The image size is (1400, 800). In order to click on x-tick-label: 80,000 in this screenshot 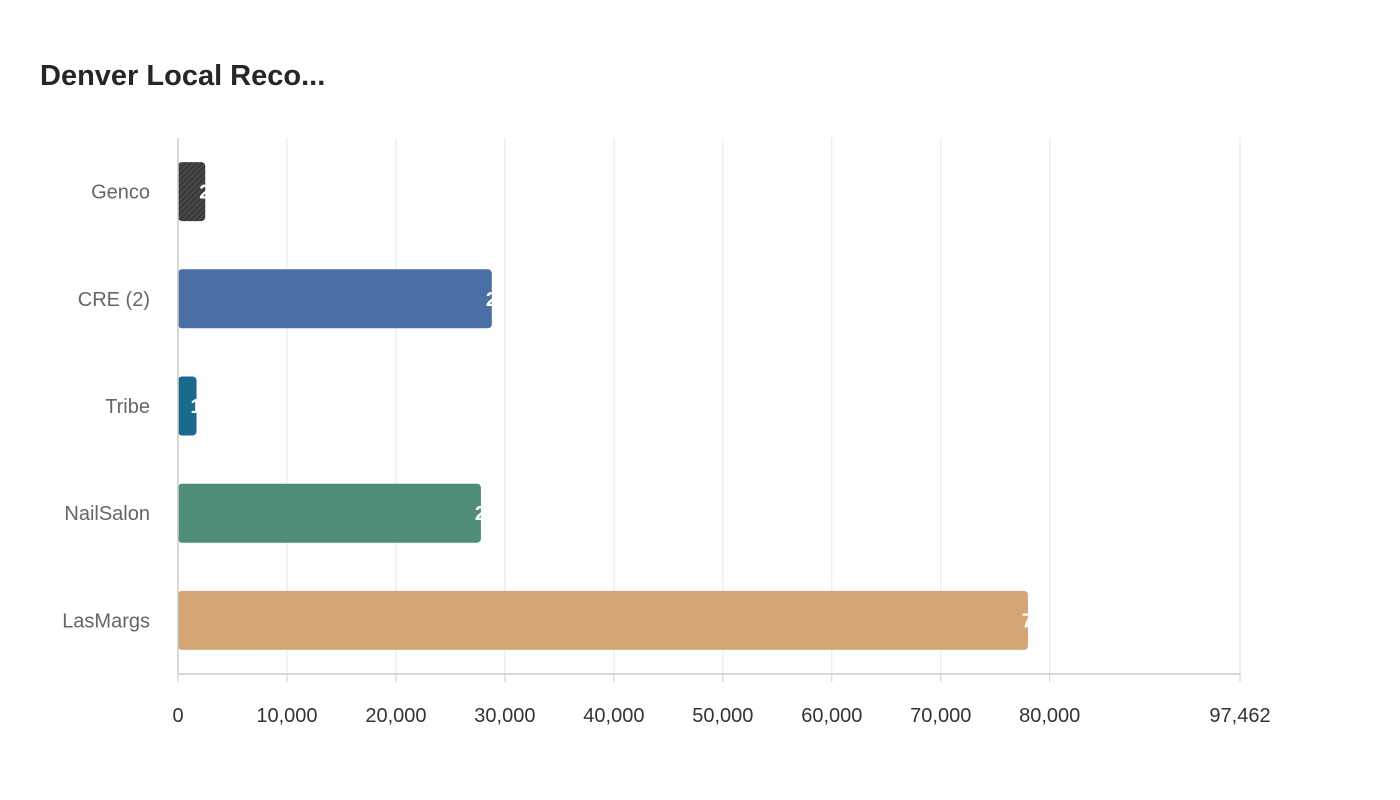, I will do `click(1049, 716)`.